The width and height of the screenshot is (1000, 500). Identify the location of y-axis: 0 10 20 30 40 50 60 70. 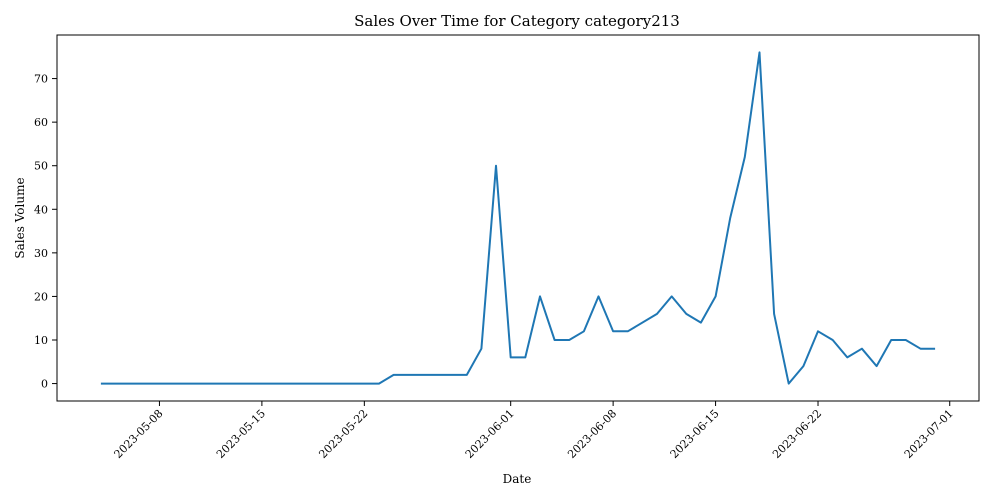
(45, 232).